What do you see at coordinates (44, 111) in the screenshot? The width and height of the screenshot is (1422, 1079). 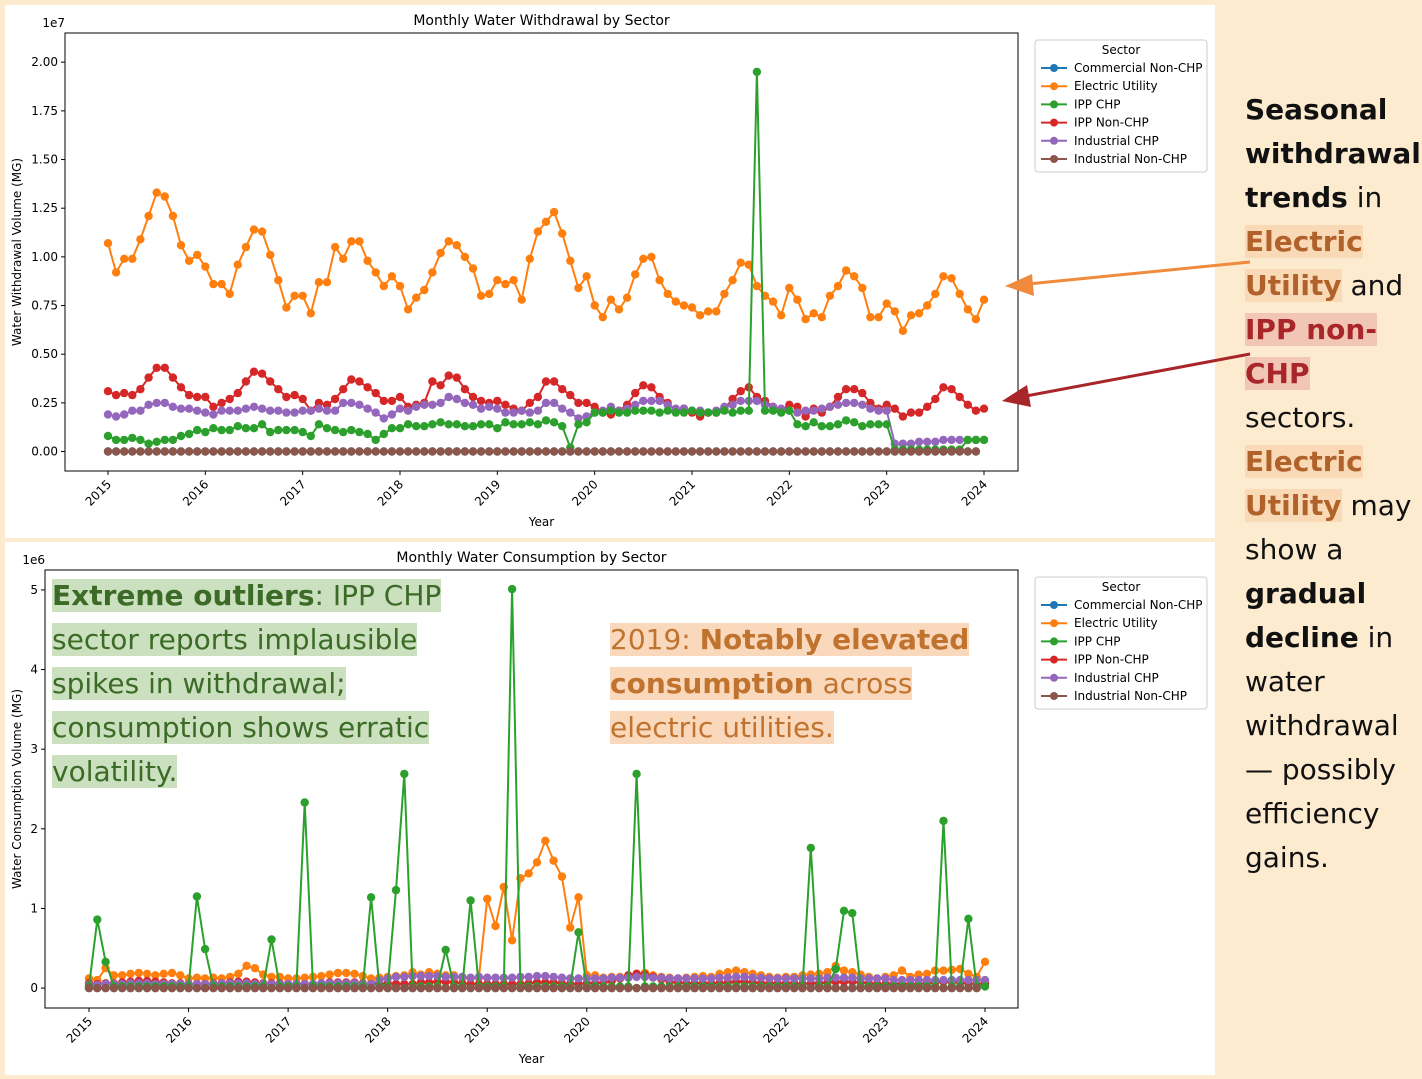 I see `y-tick-label: 1.75` at bounding box center [44, 111].